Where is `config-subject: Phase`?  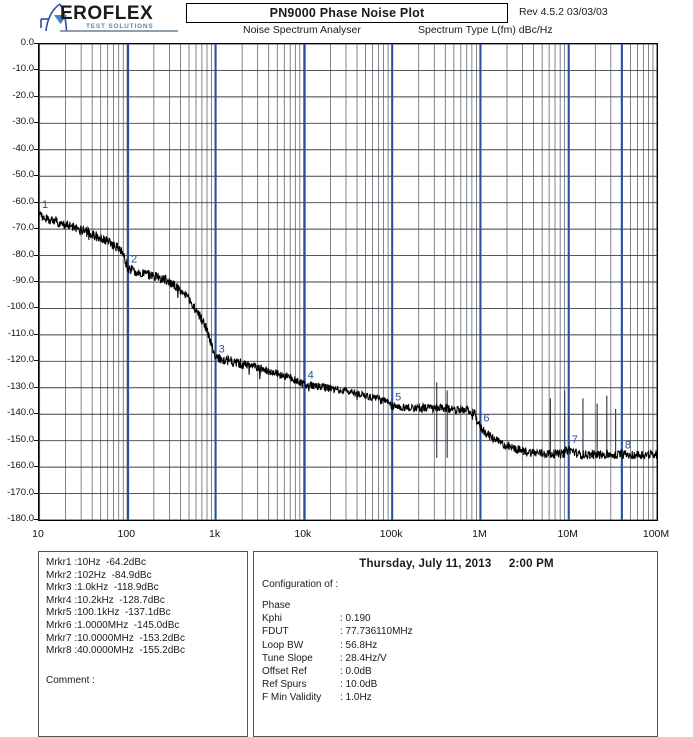
config-subject: Phase is located at coordinates (276, 605).